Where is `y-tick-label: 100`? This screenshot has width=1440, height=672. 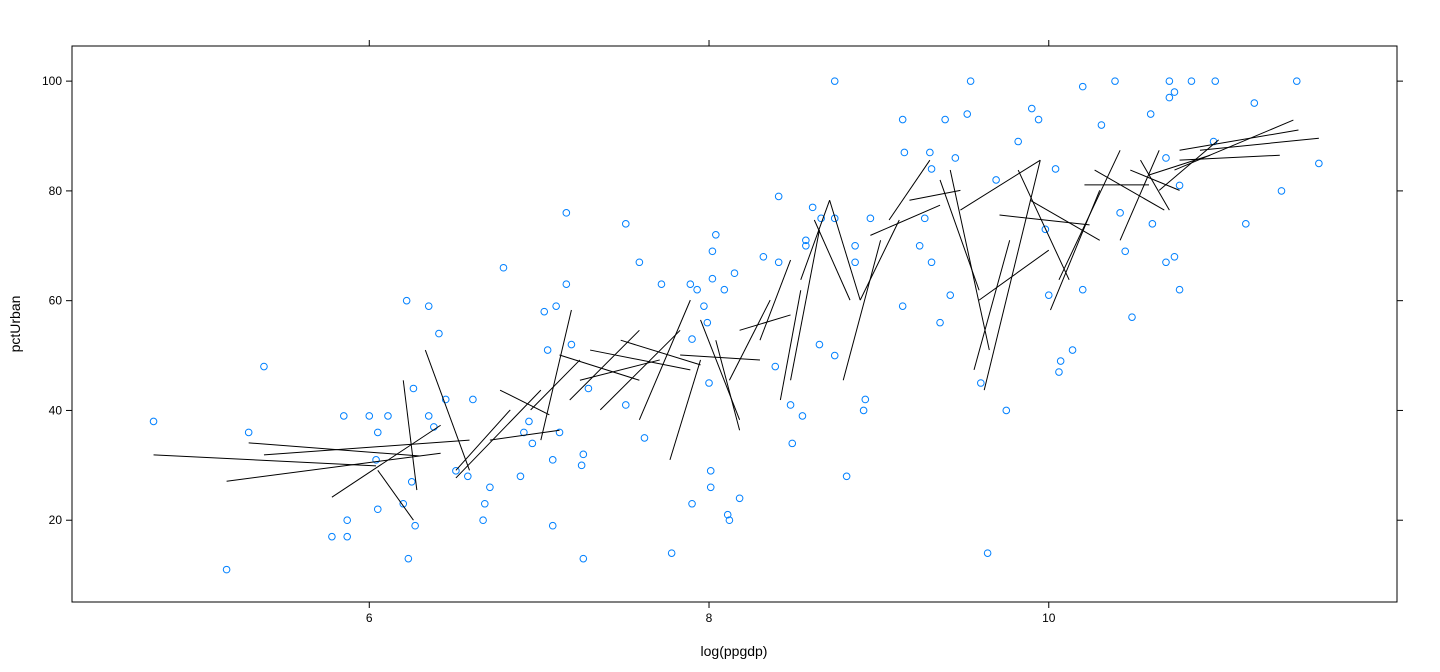 y-tick-label: 100 is located at coordinates (52, 81).